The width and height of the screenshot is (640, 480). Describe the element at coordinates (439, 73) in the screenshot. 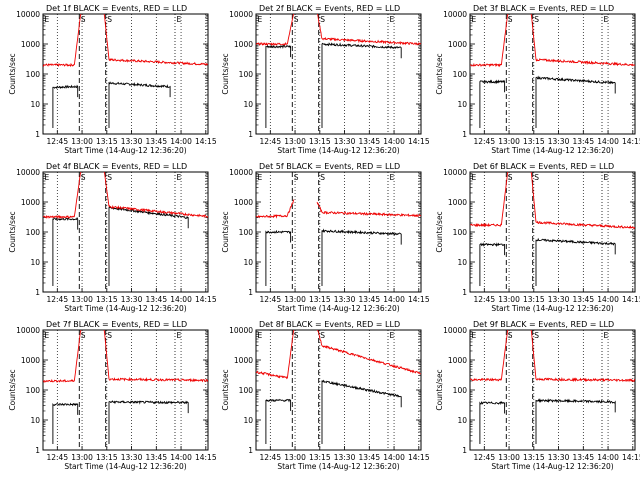

I see `y-axis-label: Counts/sec` at that location.